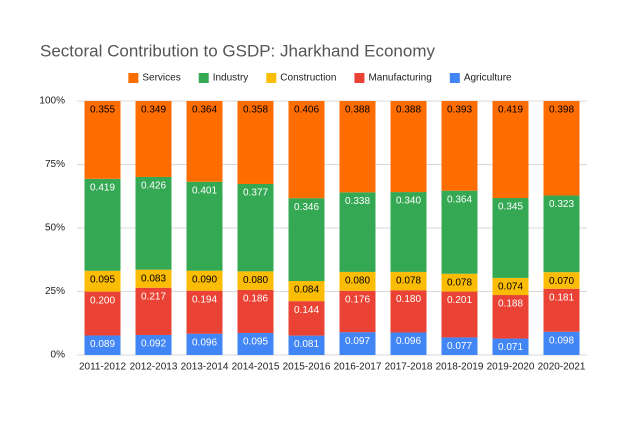 Image resolution: width=640 pixels, height=427 pixels. Describe the element at coordinates (357, 299) in the screenshot. I see `data-label: 0.176` at that location.